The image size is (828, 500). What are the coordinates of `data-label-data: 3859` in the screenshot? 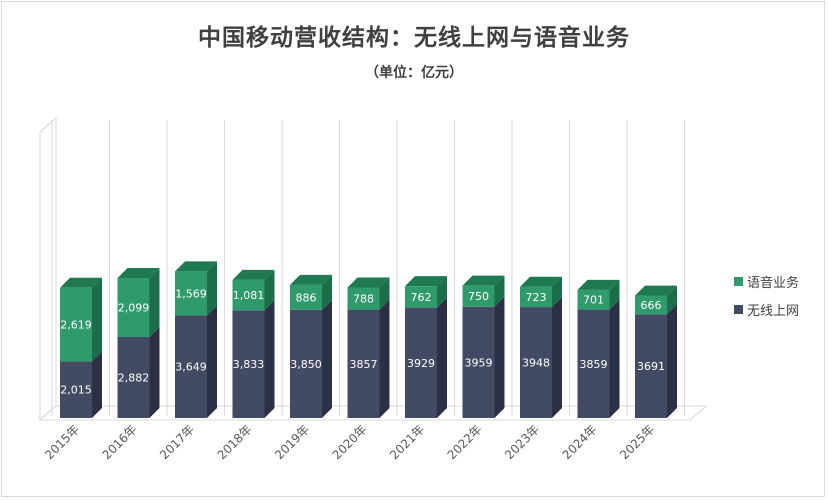 It's located at (594, 364).